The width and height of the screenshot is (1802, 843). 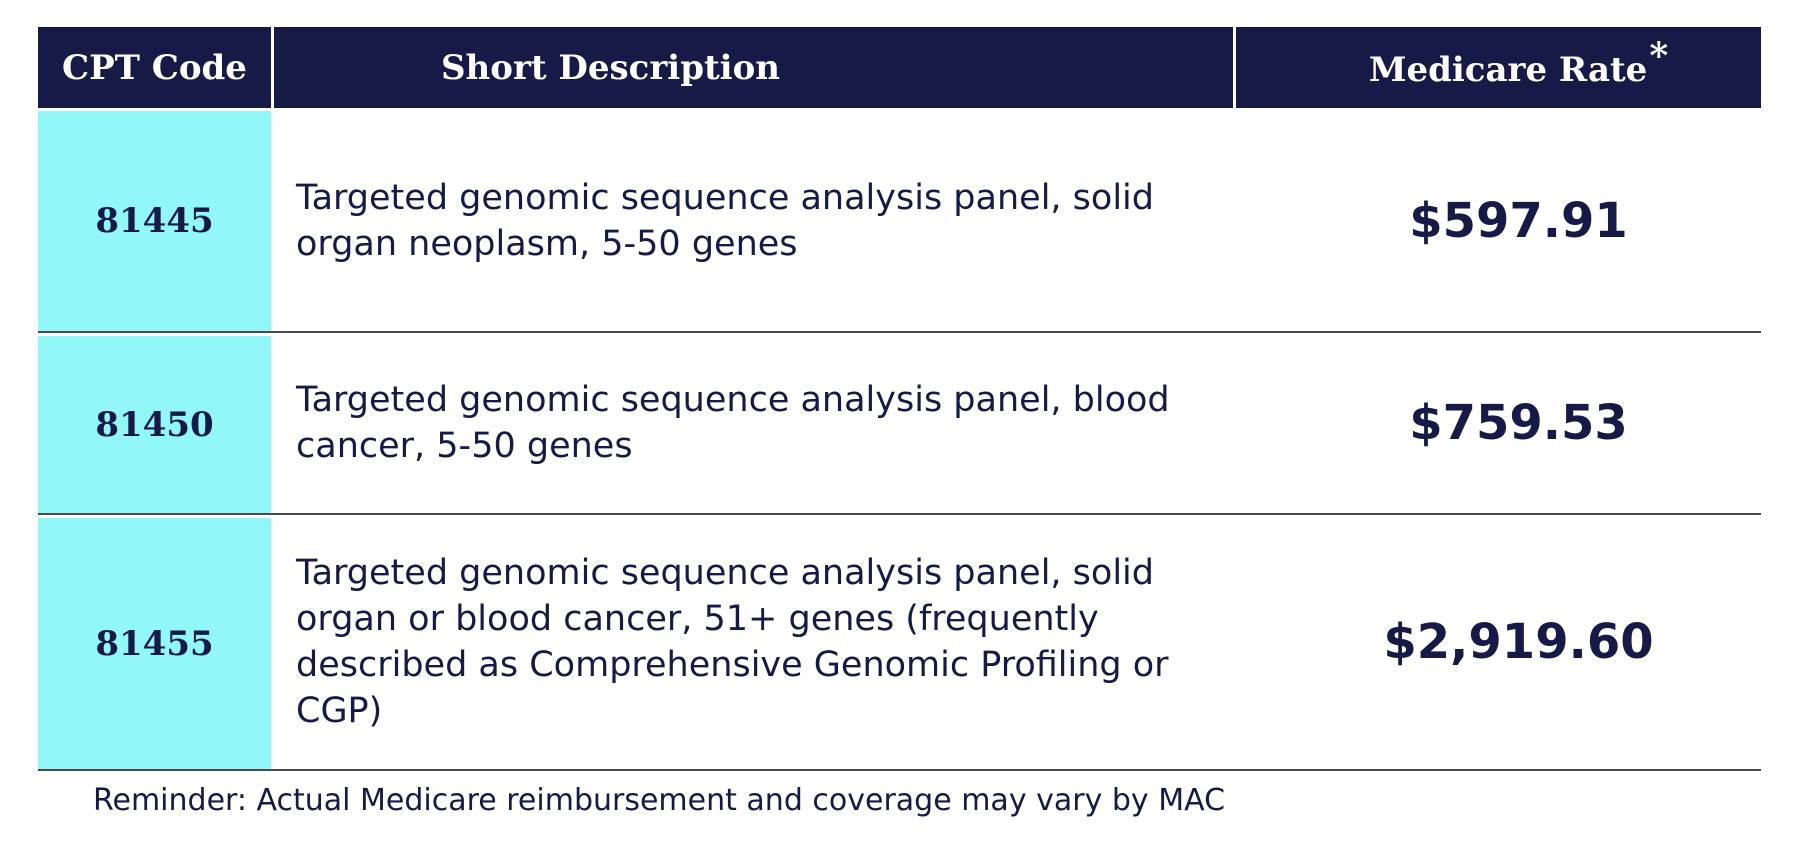 I want to click on header-short-description: Short Description, so click(x=755, y=67).